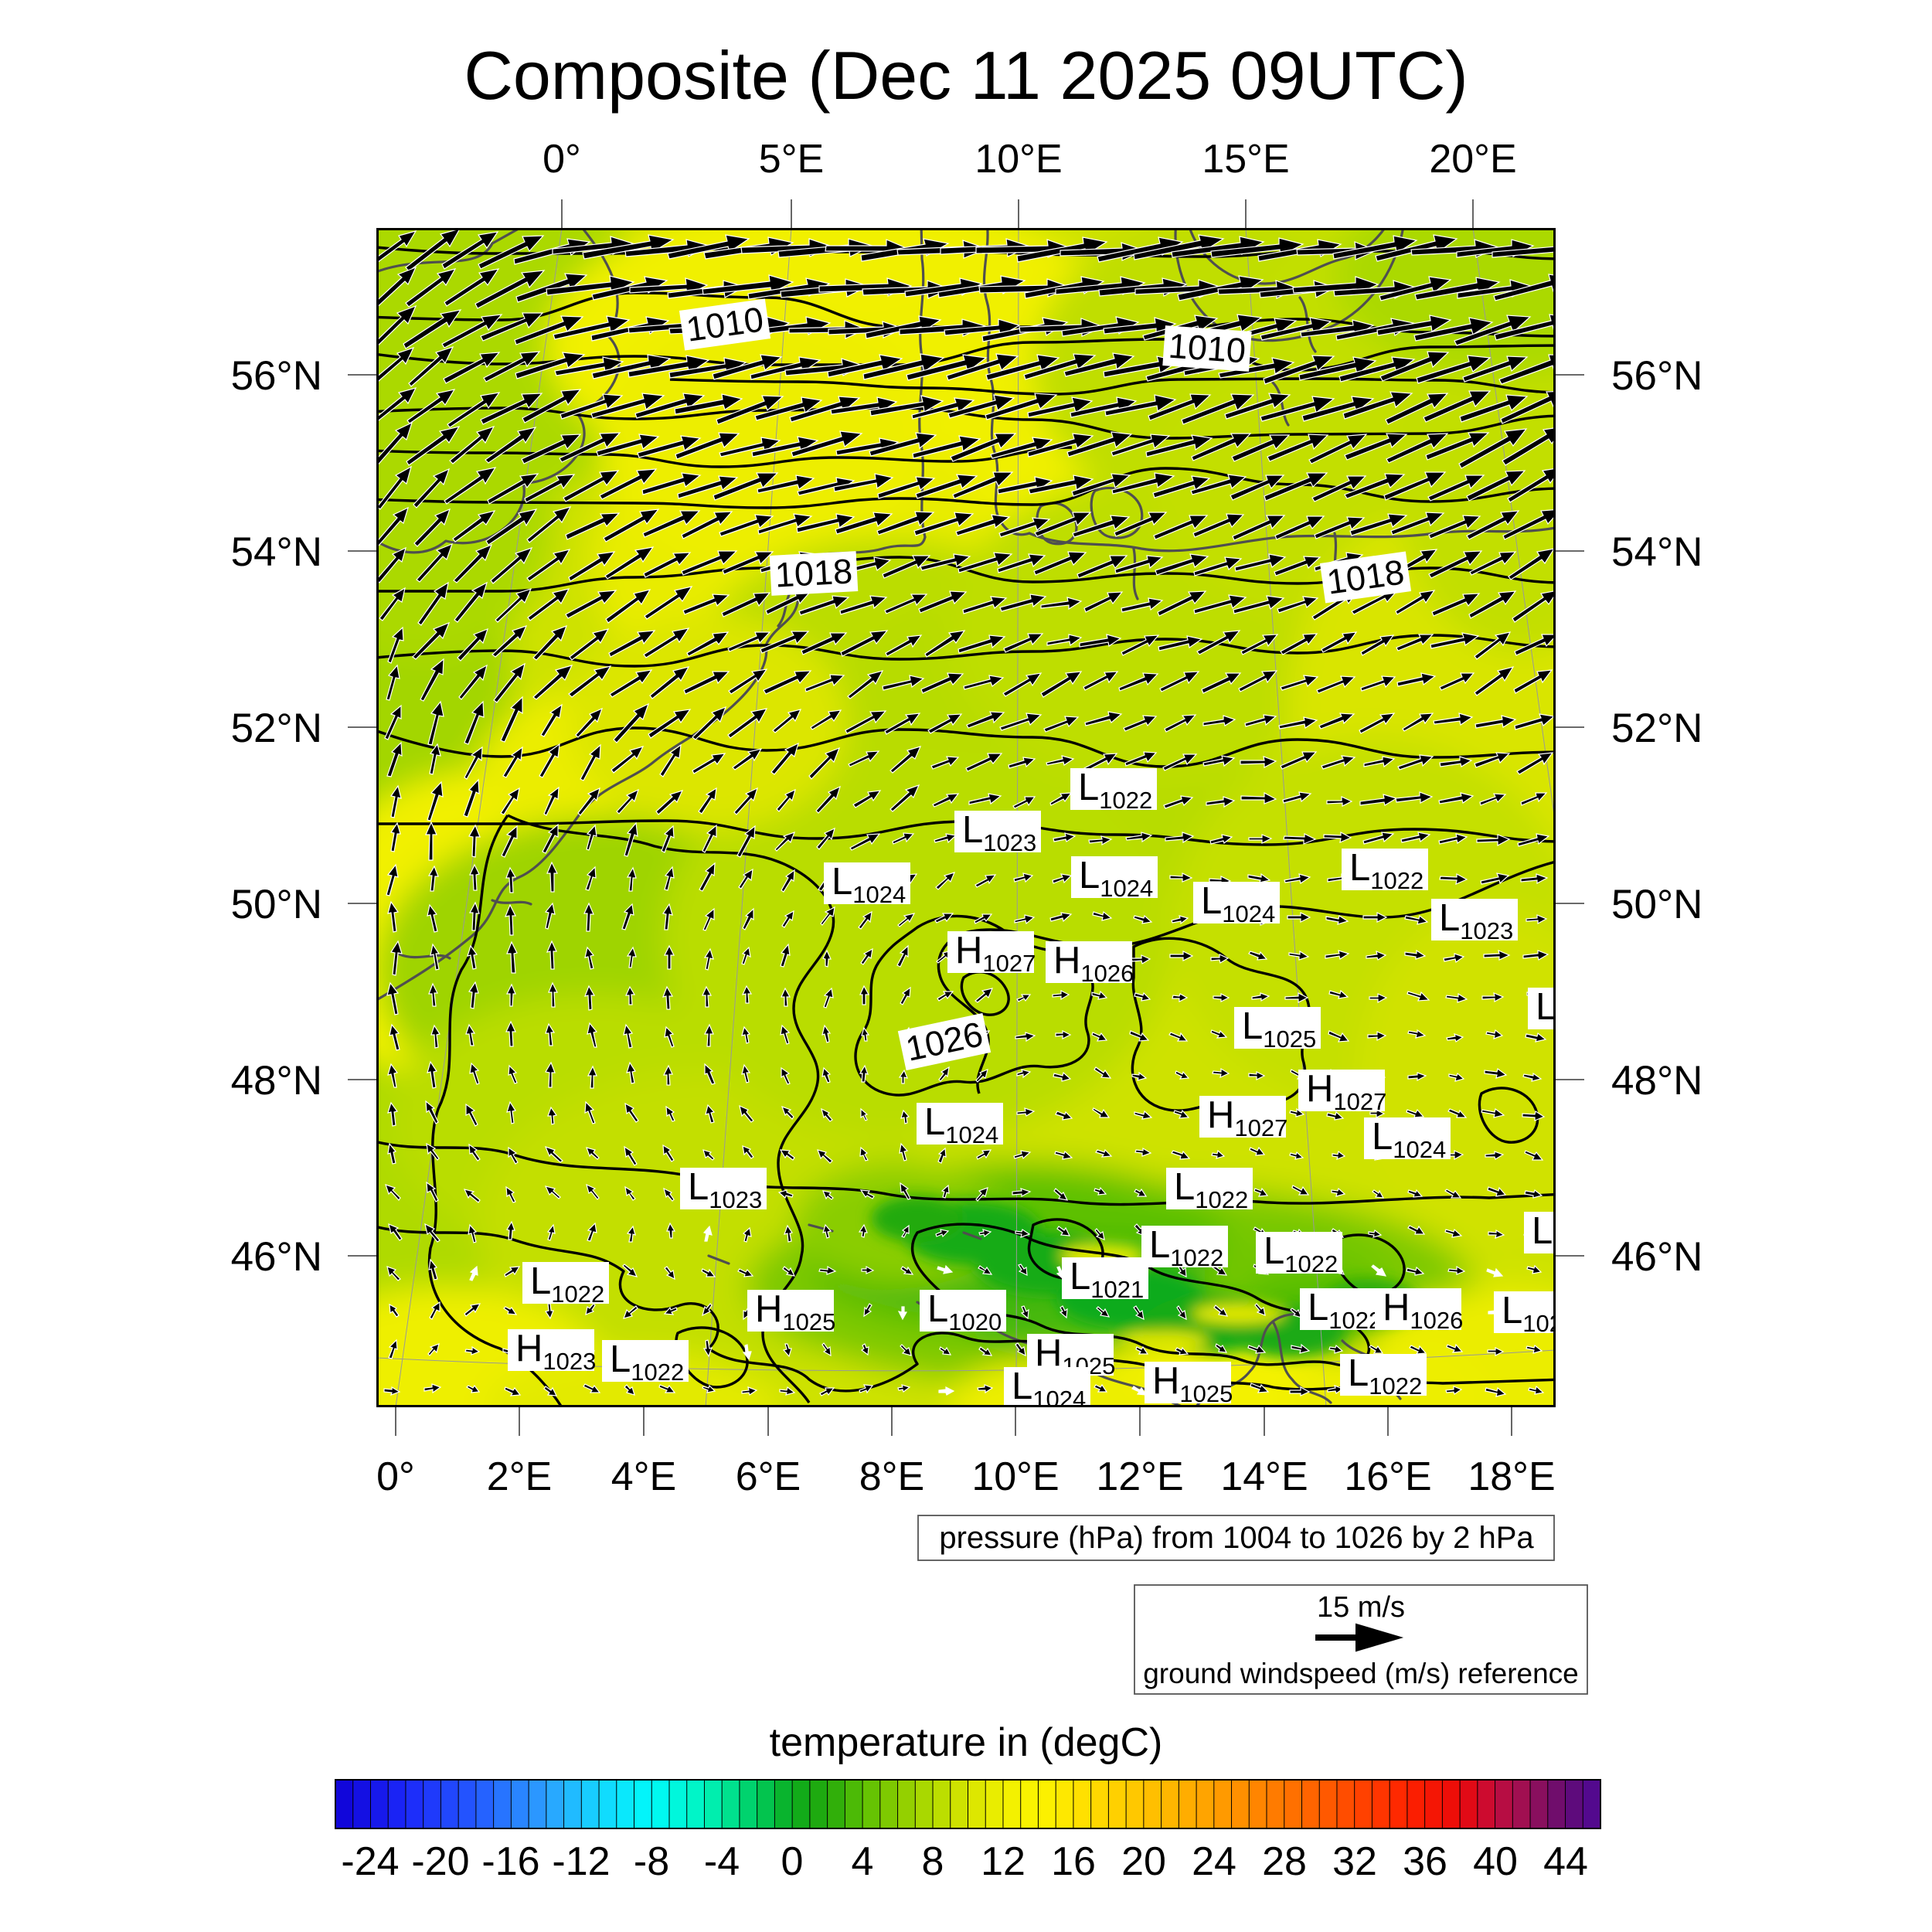 Image resolution: width=1932 pixels, height=1932 pixels. What do you see at coordinates (1546, 1010) in the screenshot?
I see `svg-text: L10` at bounding box center [1546, 1010].